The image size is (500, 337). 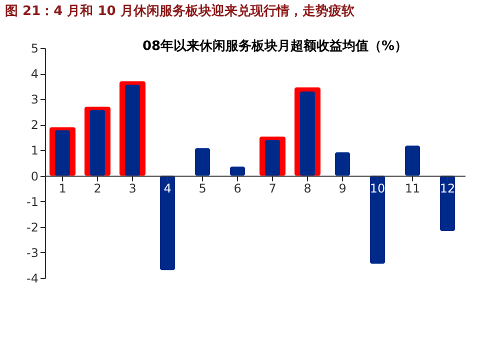 What do you see at coordinates (180, 11) in the screenshot?
I see `chart-title: 图 21：4 月和 10 月休闲服务板块迎来兑现行情，走势疲软` at bounding box center [180, 11].